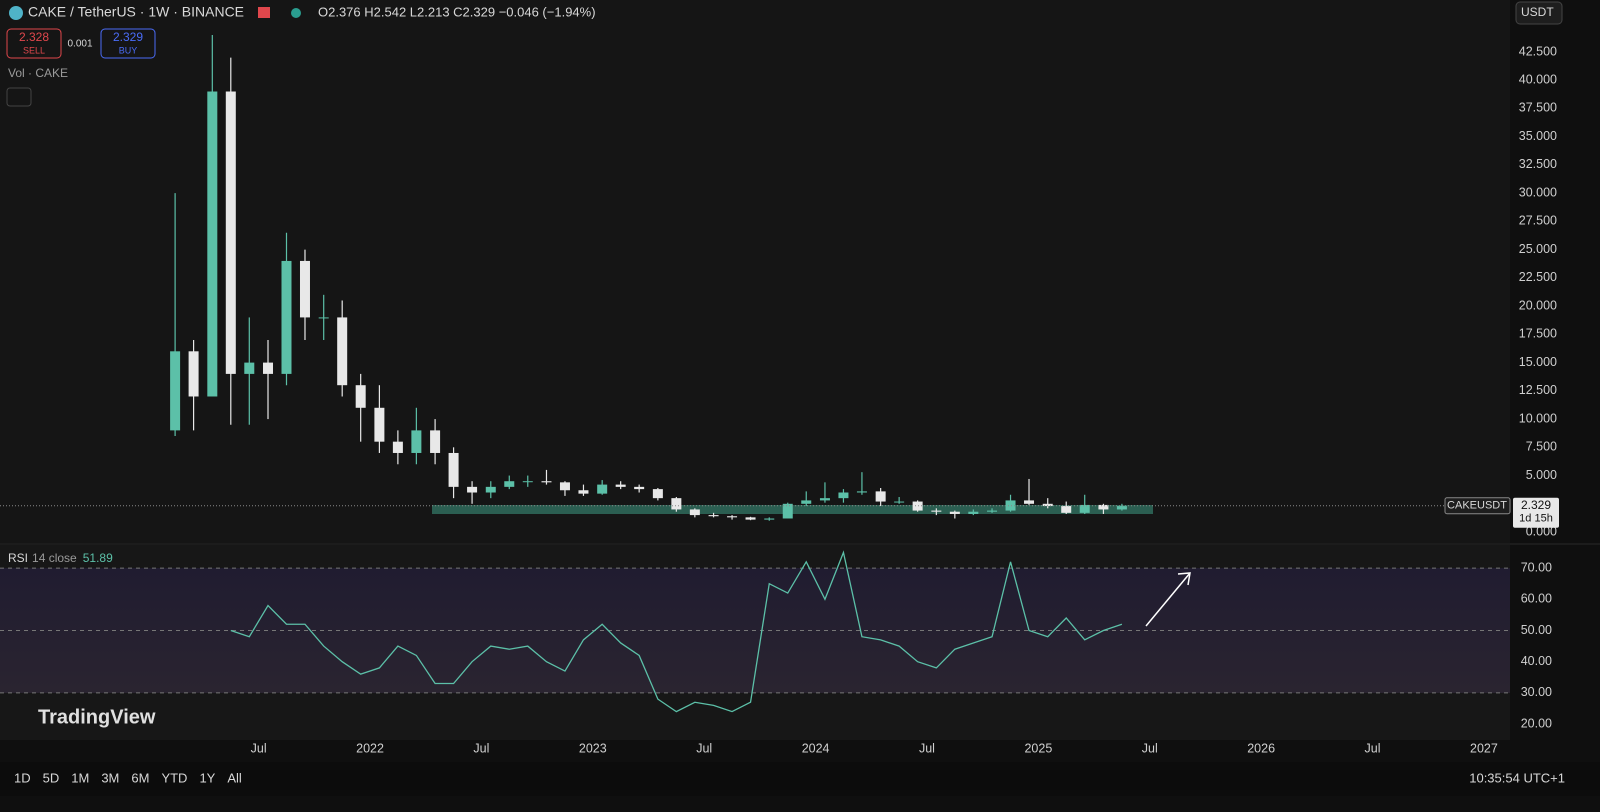  Describe the element at coordinates (51, 777) in the screenshot. I see `range-button: 5D` at that location.